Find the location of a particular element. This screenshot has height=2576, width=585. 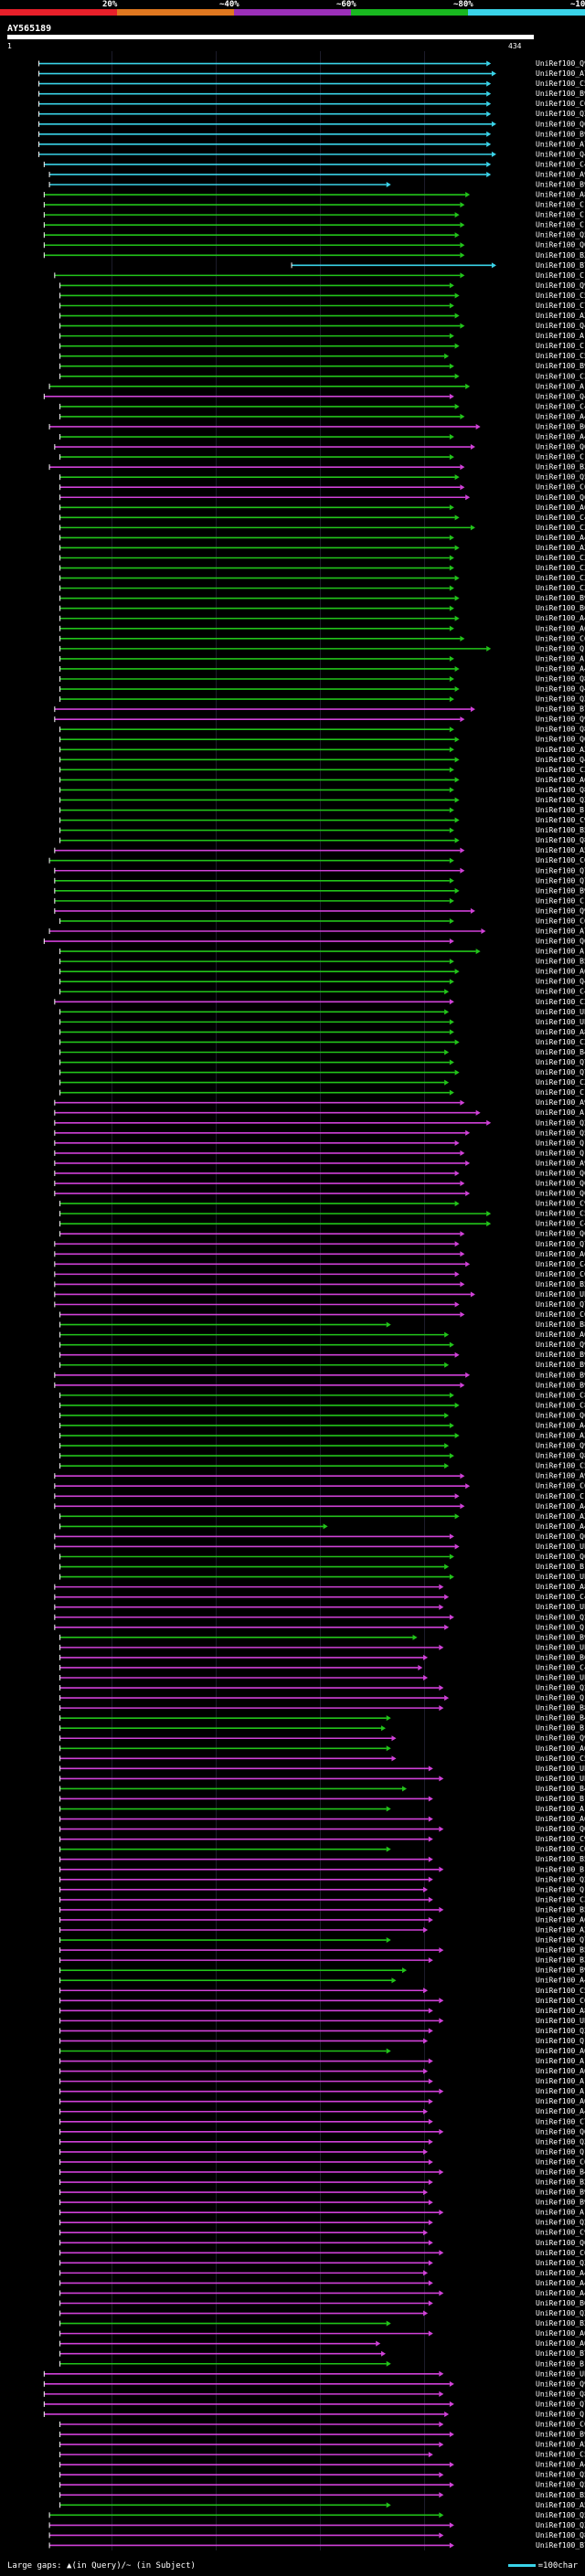

hit-label: UniRef100_B6Q9L0 is located at coordinates (561, 2303).